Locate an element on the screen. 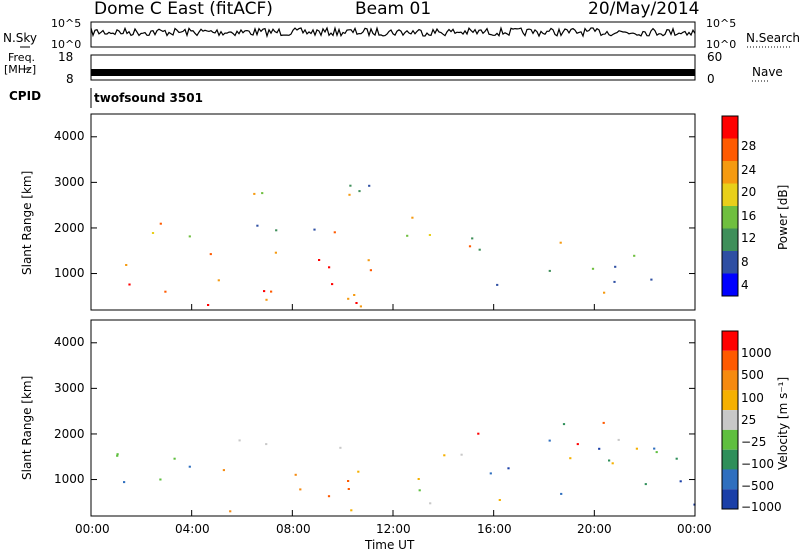 The image size is (800, 554). power-ytick-1000: 1000 is located at coordinates (69, 273).